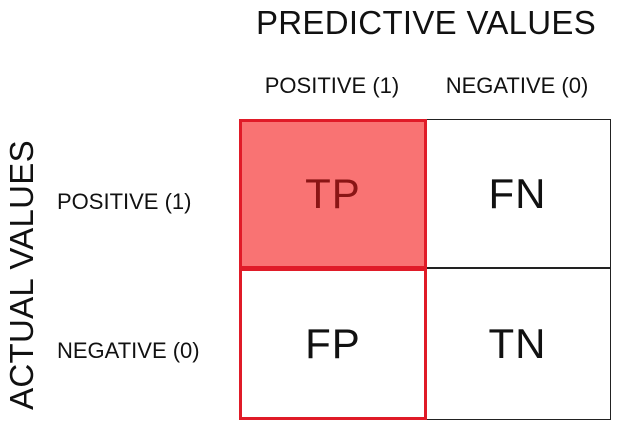 Image resolution: width=632 pixels, height=437 pixels. I want to click on column-header-positive: POSITIVE (1), so click(332, 85).